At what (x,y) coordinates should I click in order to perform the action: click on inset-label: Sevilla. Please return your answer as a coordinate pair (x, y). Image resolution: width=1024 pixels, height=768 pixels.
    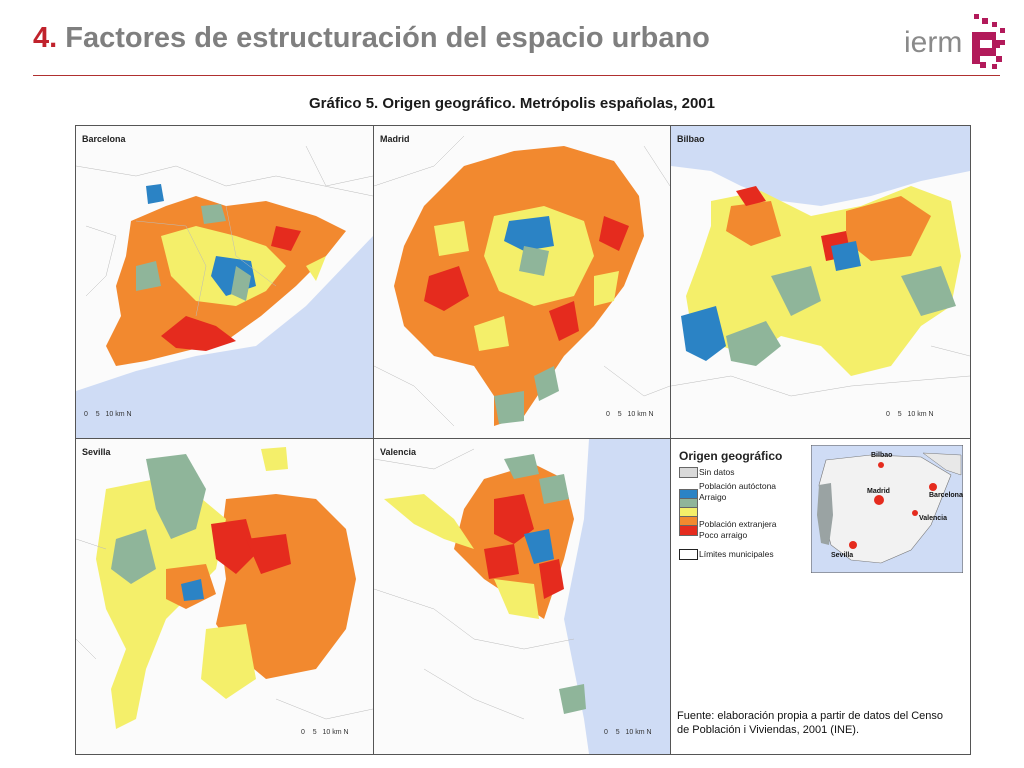
    Looking at the image, I should click on (842, 555).